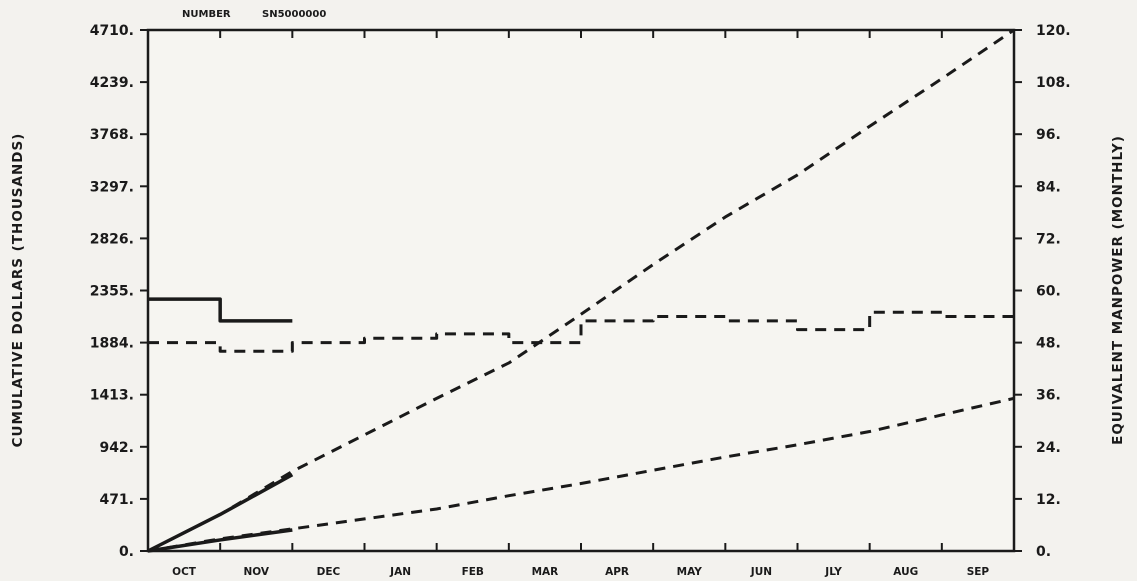 Image resolution: width=1137 pixels, height=581 pixels. What do you see at coordinates (112, 396) in the screenshot?
I see `y-left-tick-label: 1413.` at bounding box center [112, 396].